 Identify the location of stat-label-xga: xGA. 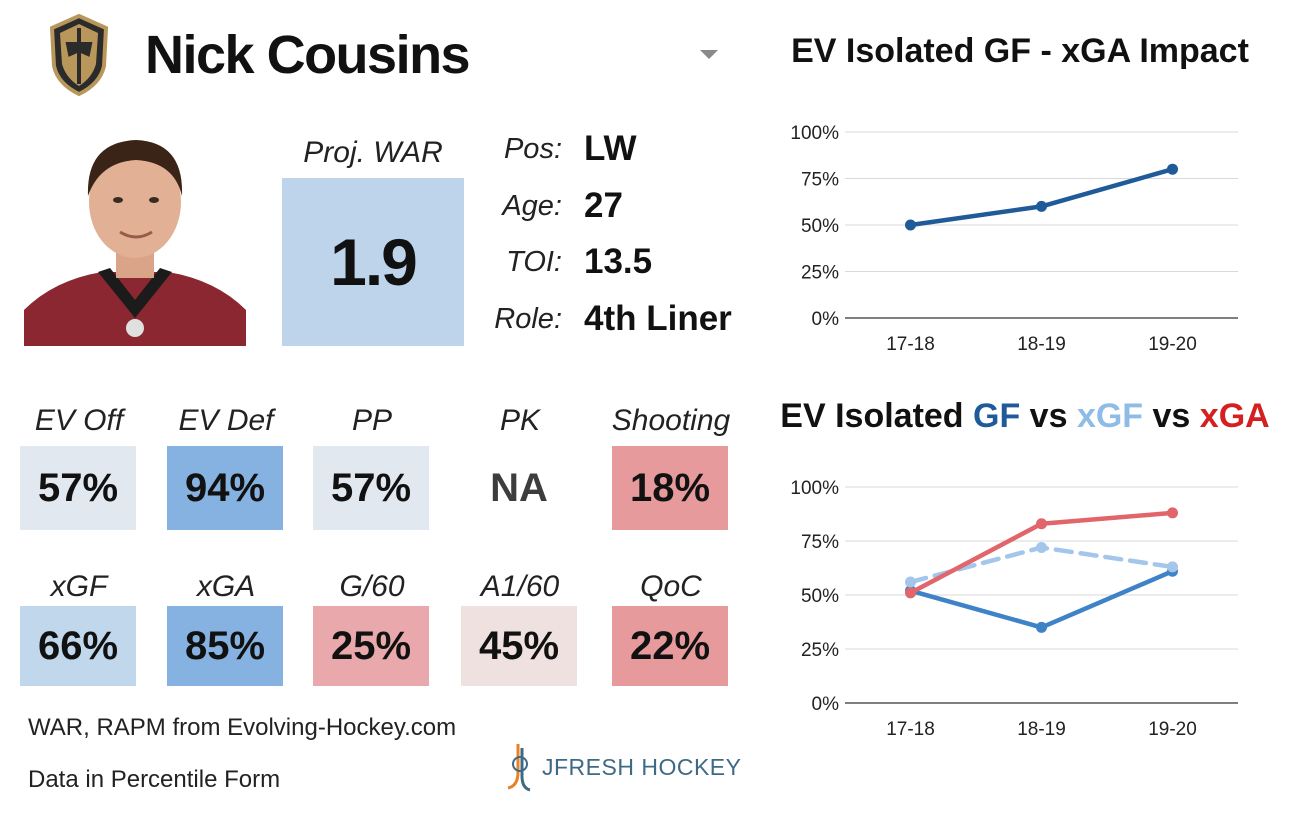
(226, 586).